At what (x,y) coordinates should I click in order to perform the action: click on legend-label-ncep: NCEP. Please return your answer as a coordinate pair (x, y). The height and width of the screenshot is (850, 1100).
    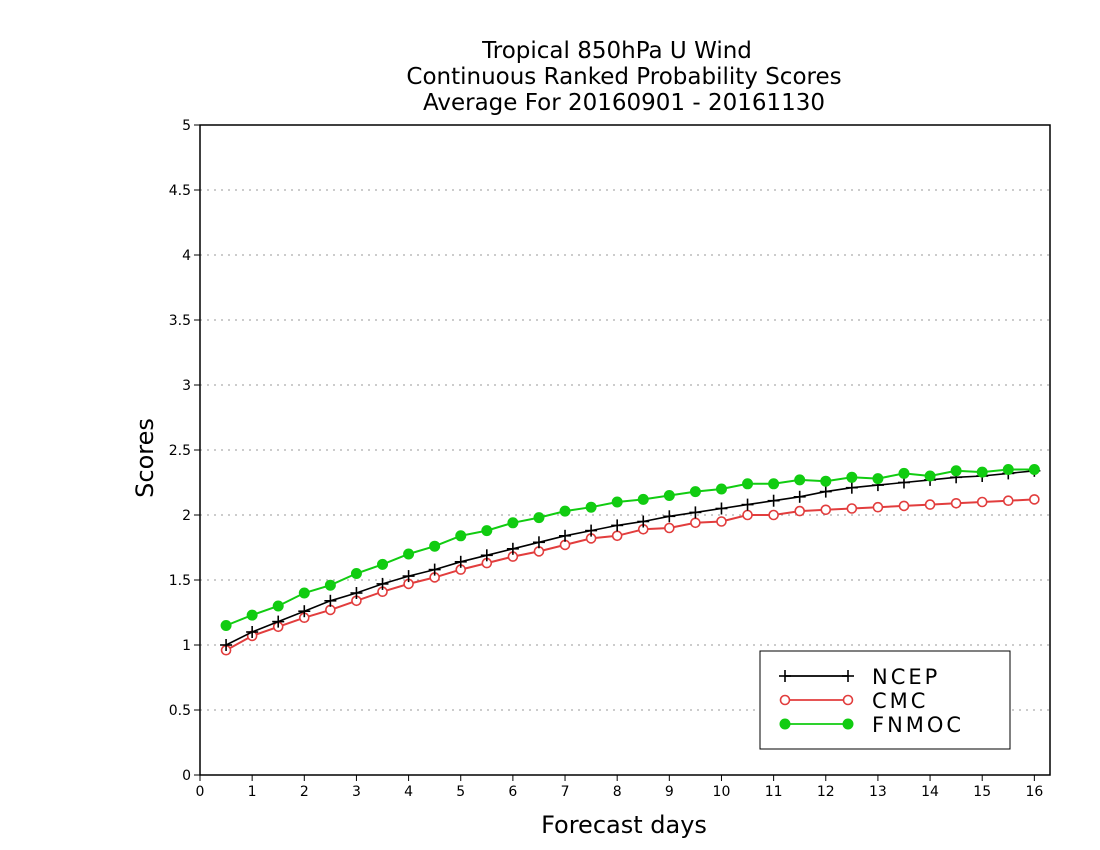
    Looking at the image, I should click on (906, 677).